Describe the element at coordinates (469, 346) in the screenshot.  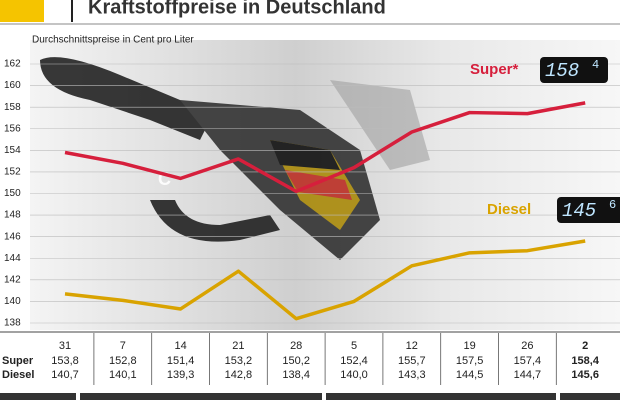
I see `x-tick-label: 19` at that location.